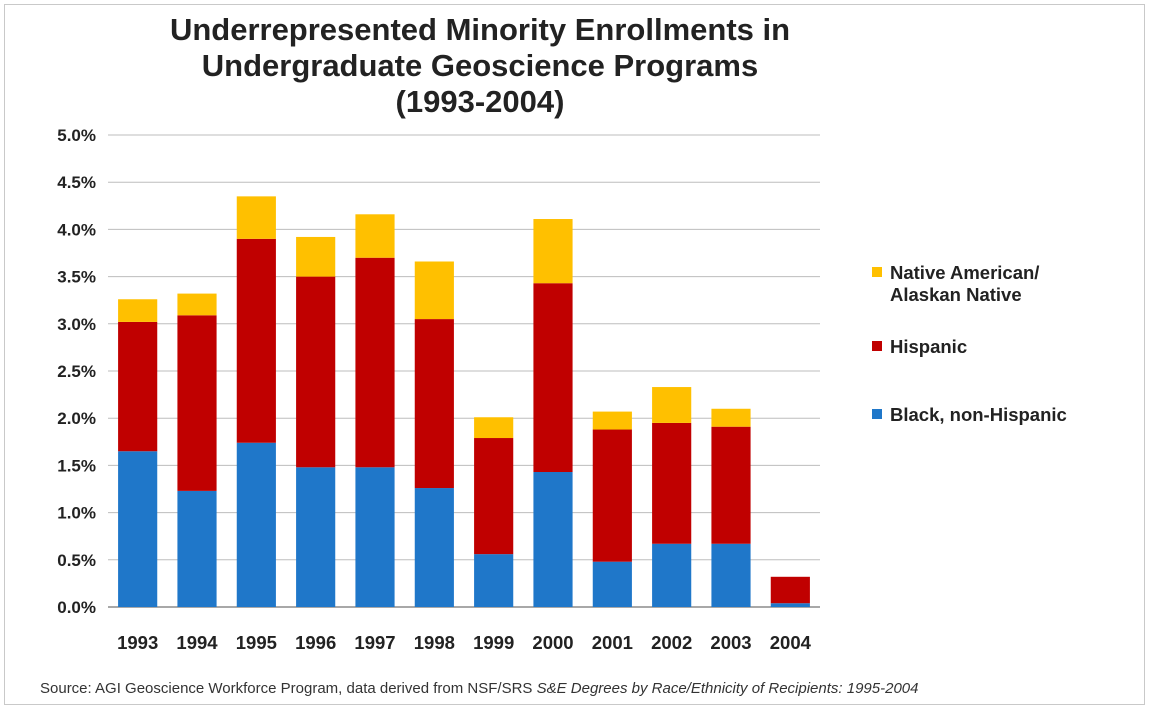  I want to click on y-tick-label: 3.5%, so click(76, 277).